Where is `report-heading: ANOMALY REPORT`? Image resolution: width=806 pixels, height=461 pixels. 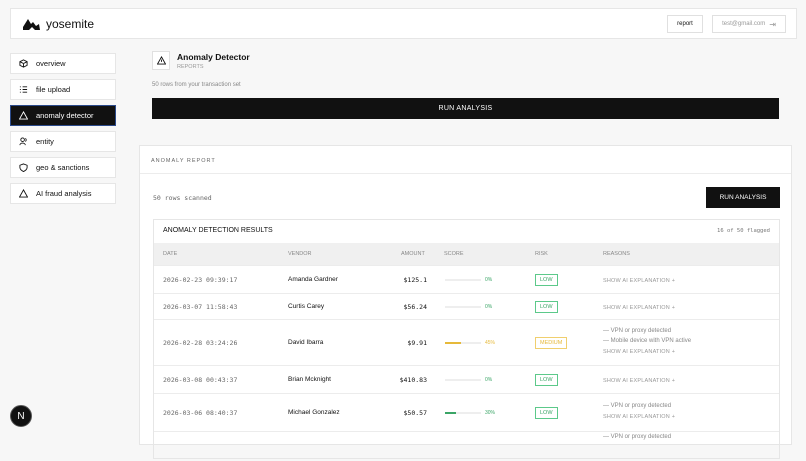
report-heading: ANOMALY REPORT is located at coordinates (183, 161).